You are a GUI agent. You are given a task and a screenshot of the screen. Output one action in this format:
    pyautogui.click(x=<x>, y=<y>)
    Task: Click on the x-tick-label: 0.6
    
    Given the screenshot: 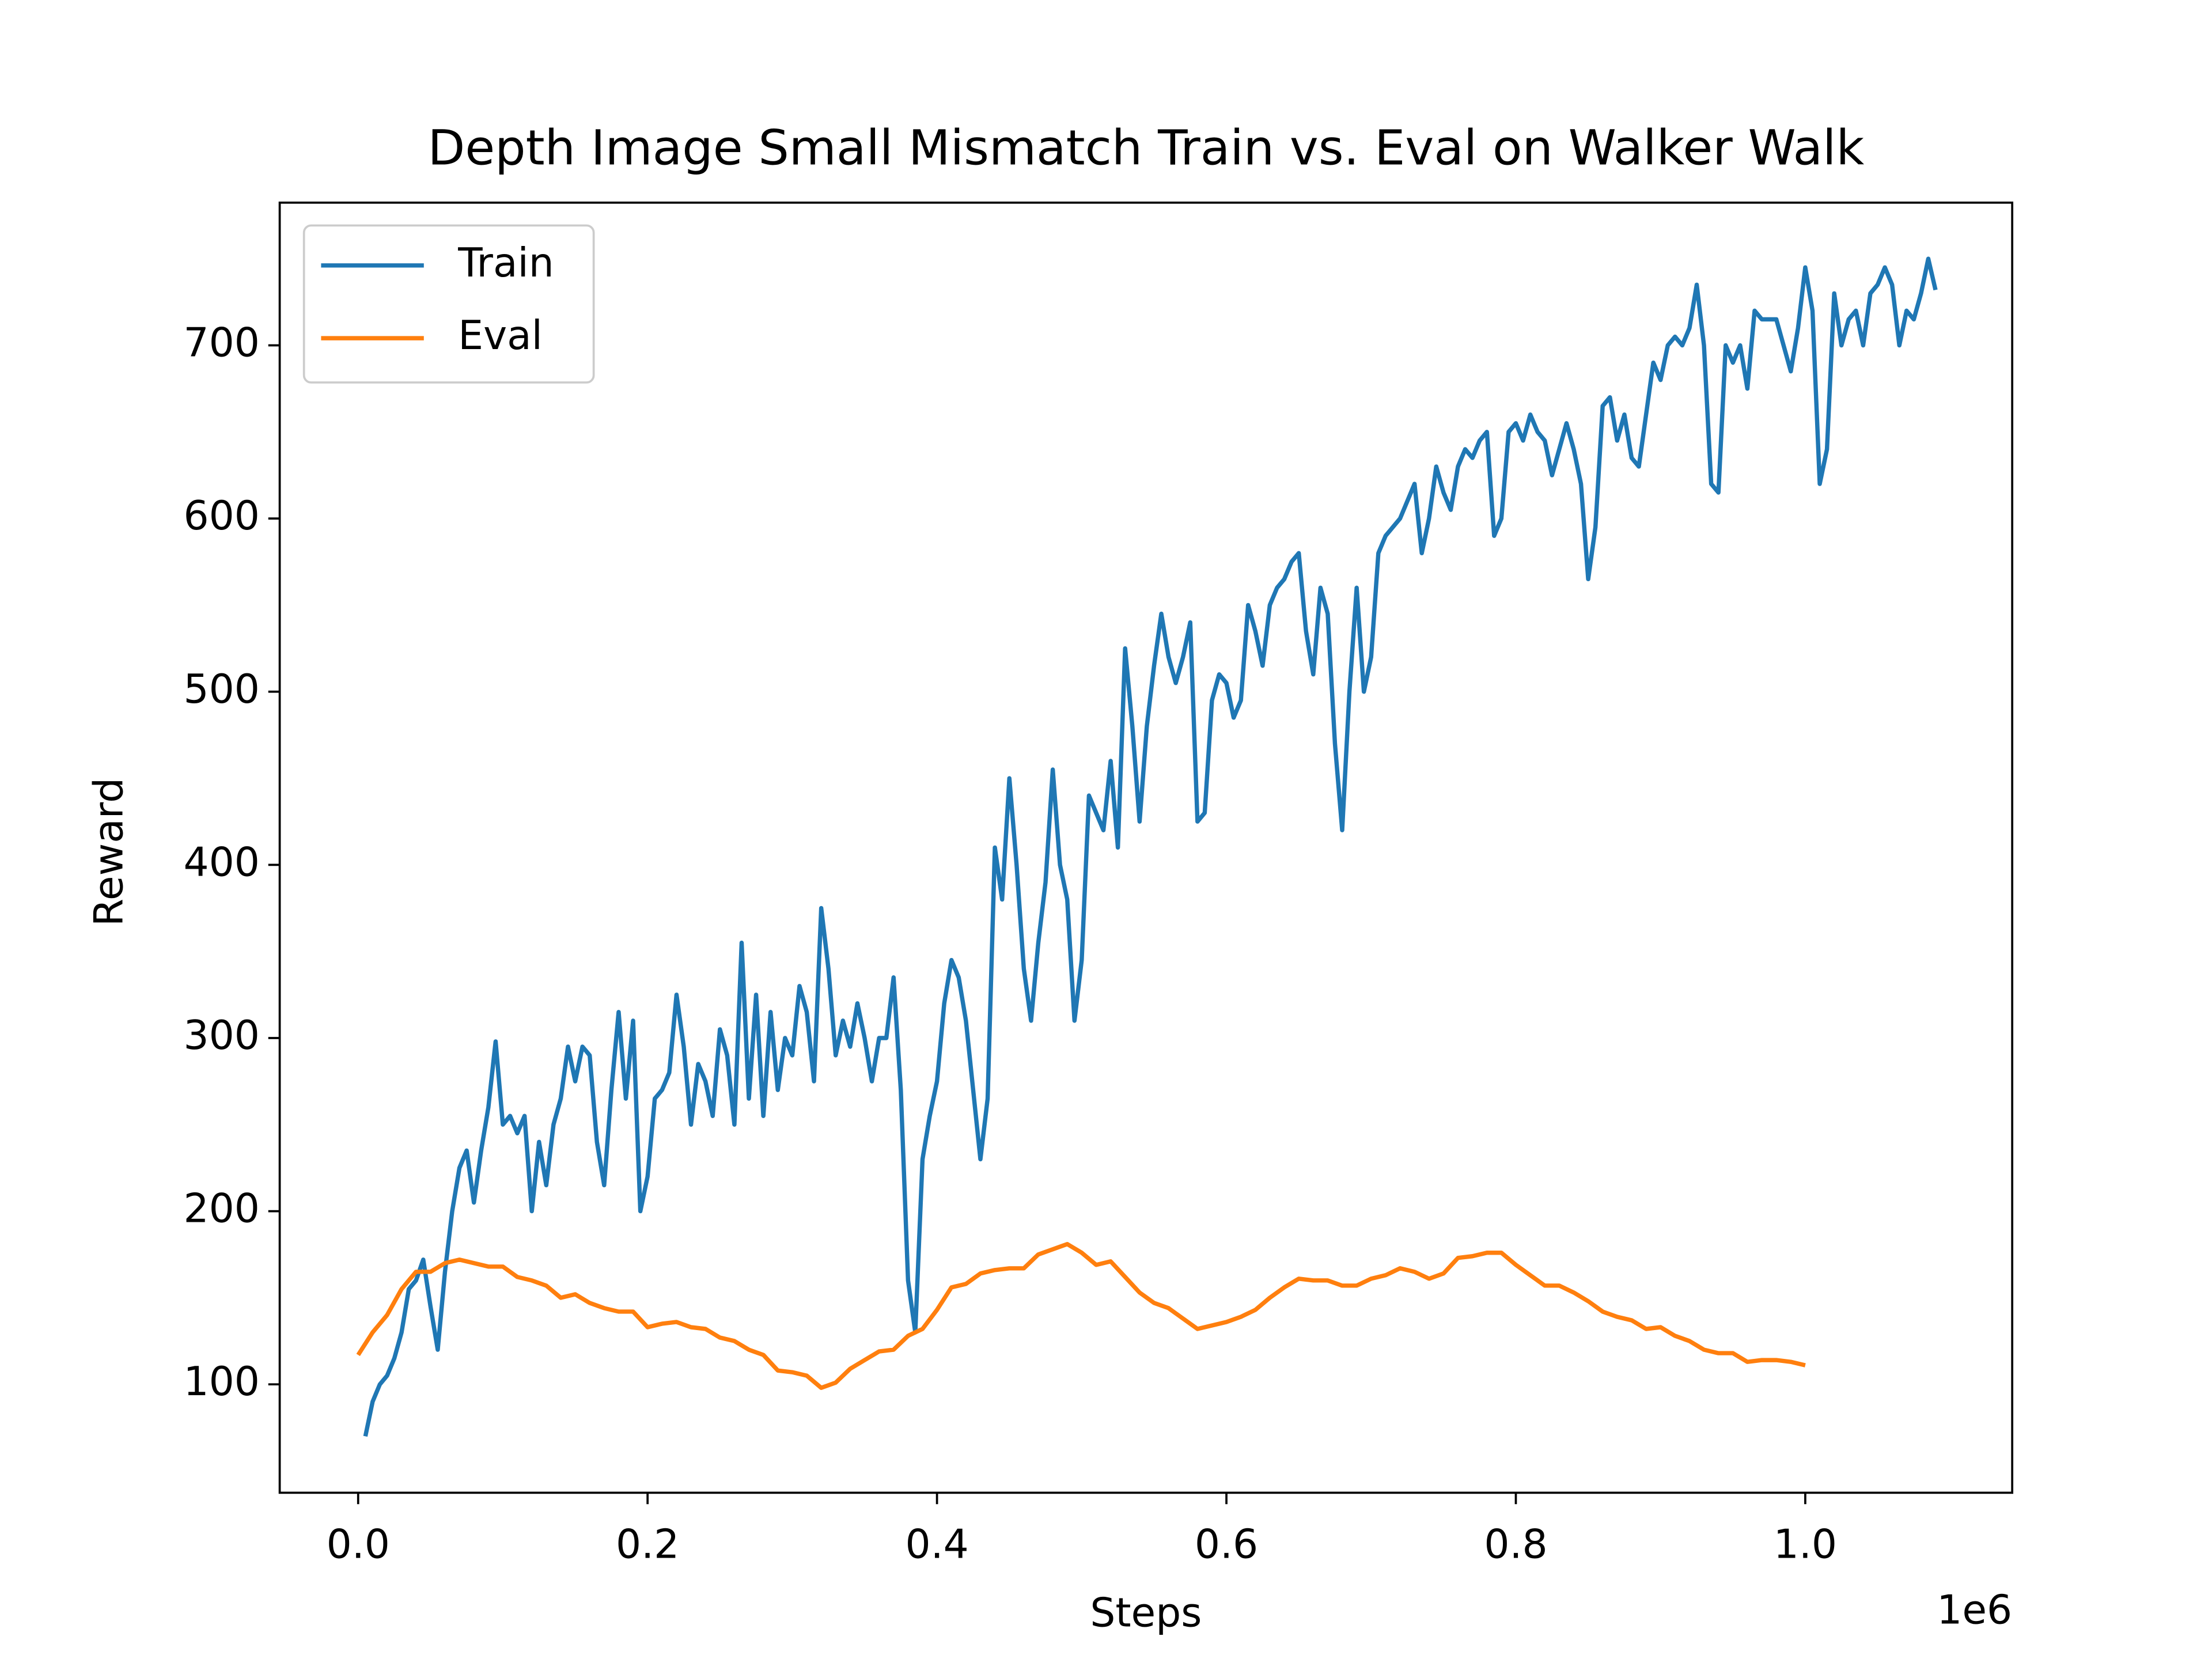 What is the action you would take?
    pyautogui.click(x=1226, y=1545)
    